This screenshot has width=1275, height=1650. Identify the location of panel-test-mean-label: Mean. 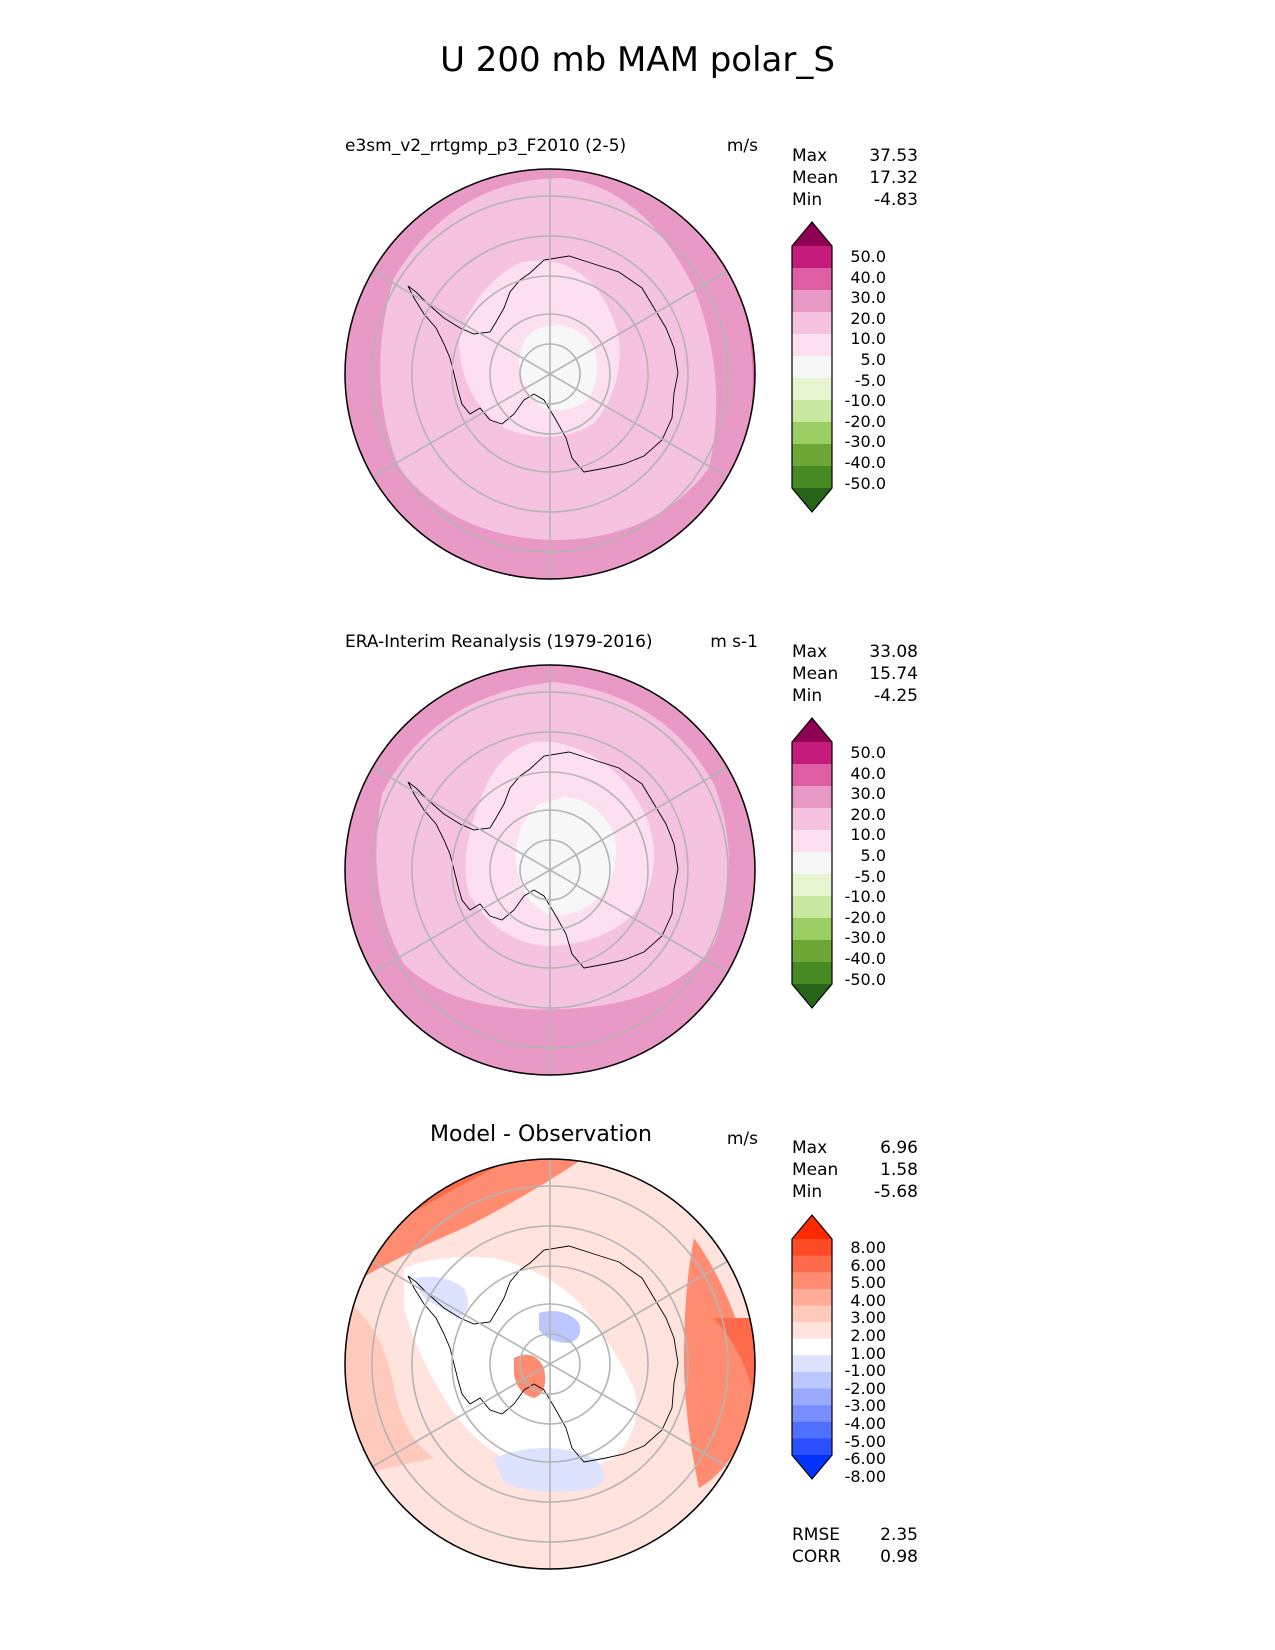
(815, 178).